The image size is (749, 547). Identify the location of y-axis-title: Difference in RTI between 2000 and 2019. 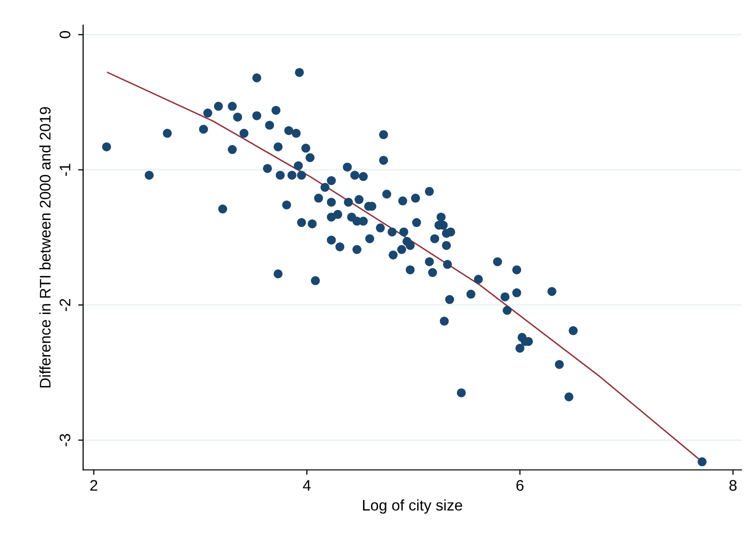
(45, 247).